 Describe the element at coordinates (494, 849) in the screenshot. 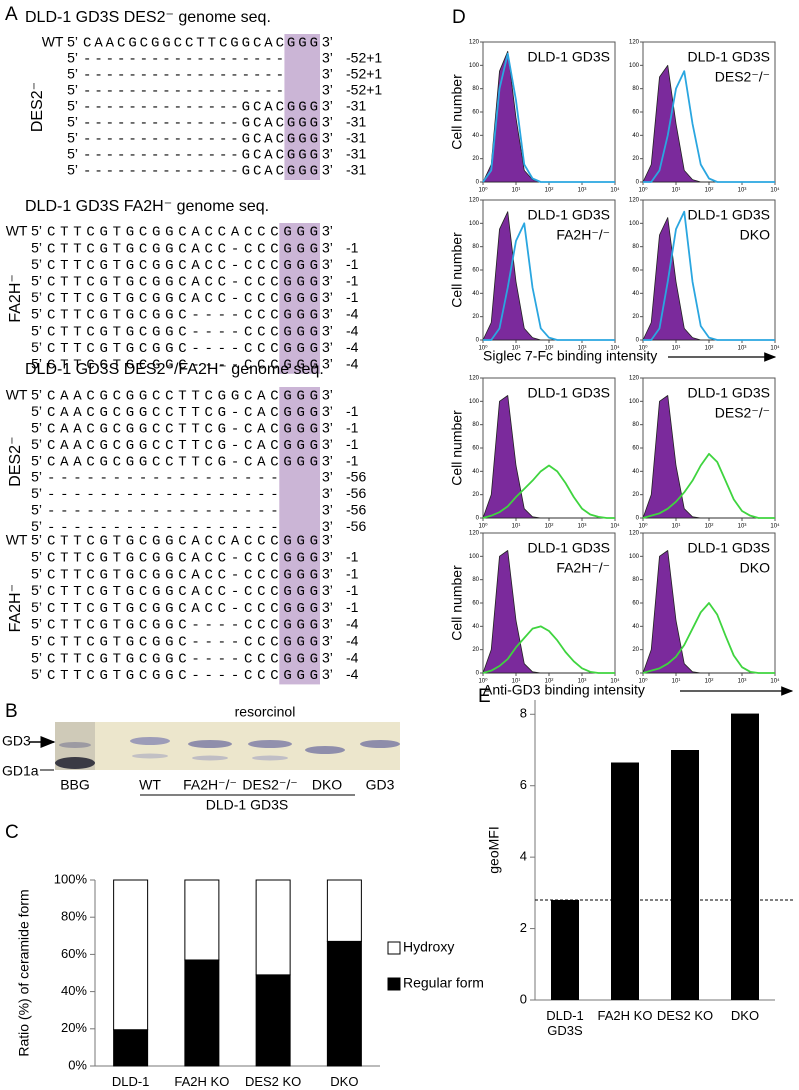

I see `y-axis-label: geoMFI` at that location.